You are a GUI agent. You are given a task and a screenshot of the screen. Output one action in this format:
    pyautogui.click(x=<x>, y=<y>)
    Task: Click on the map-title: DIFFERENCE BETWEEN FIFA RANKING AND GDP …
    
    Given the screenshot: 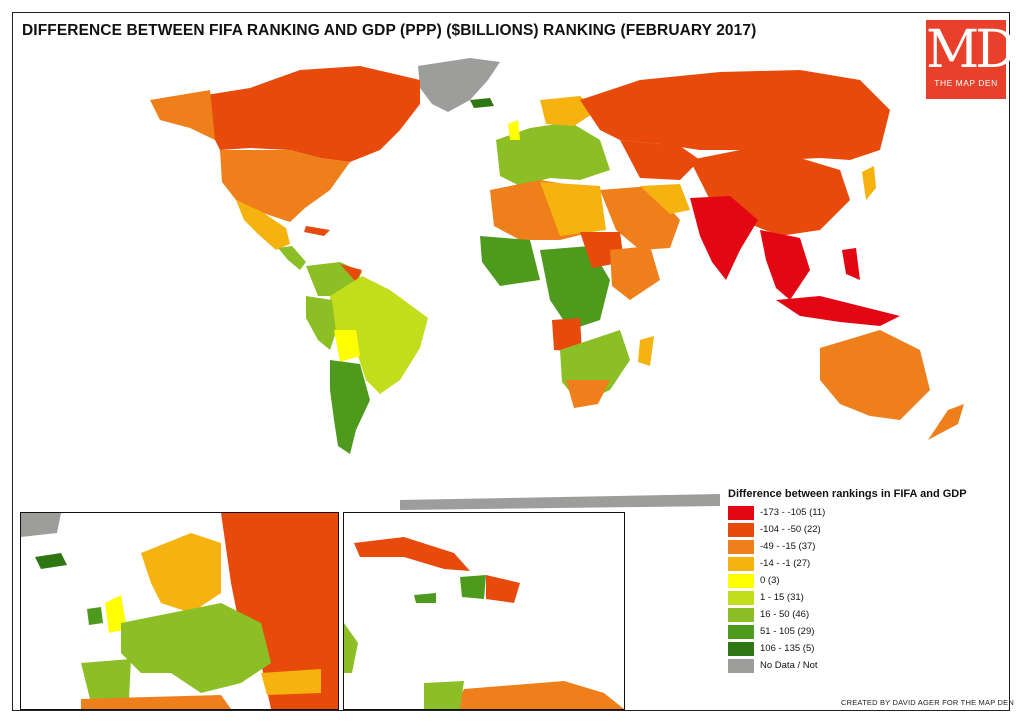 What is the action you would take?
    pyautogui.click(x=389, y=30)
    